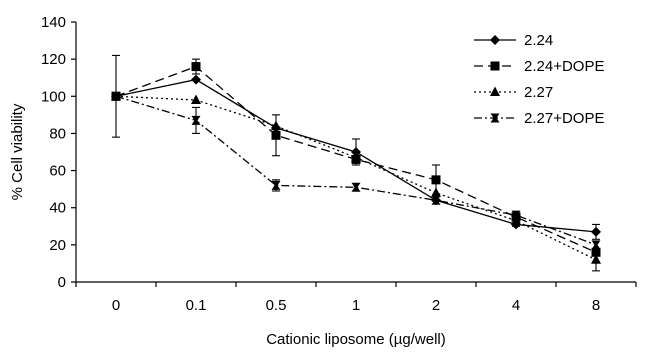 This screenshot has width=648, height=352. What do you see at coordinates (513, 40) in the screenshot?
I see `legend-entry: 2.24` at bounding box center [513, 40].